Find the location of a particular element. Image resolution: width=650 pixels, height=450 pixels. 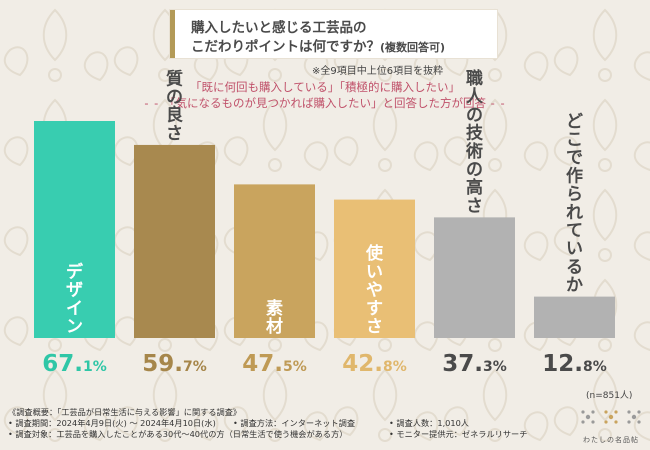

category-label: 使いやすさ is located at coordinates (374, 290).